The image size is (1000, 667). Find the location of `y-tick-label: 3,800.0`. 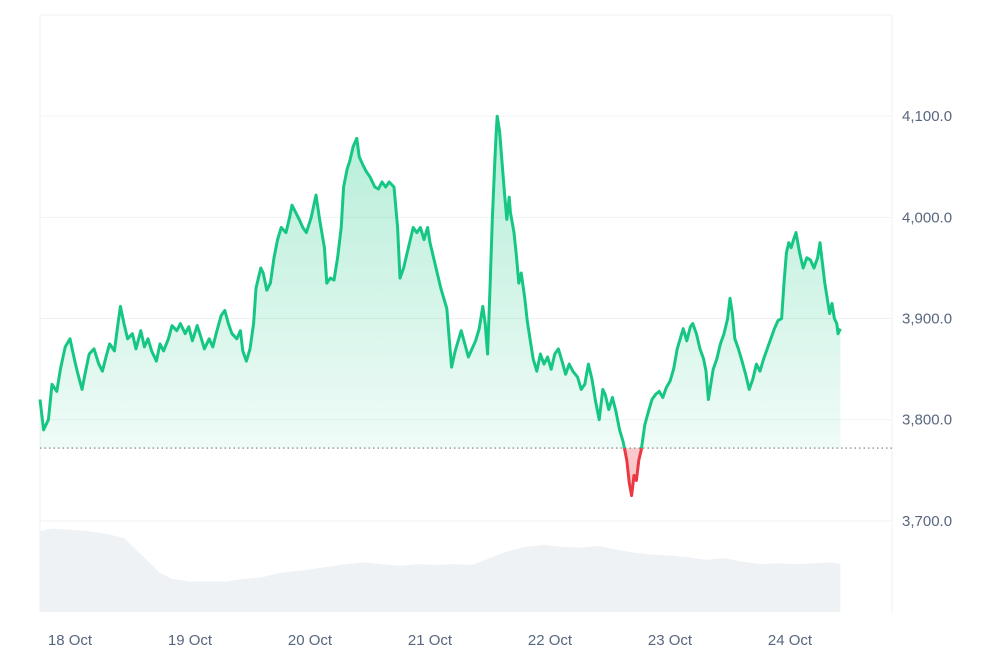

y-tick-label: 3,800.0 is located at coordinates (927, 420).